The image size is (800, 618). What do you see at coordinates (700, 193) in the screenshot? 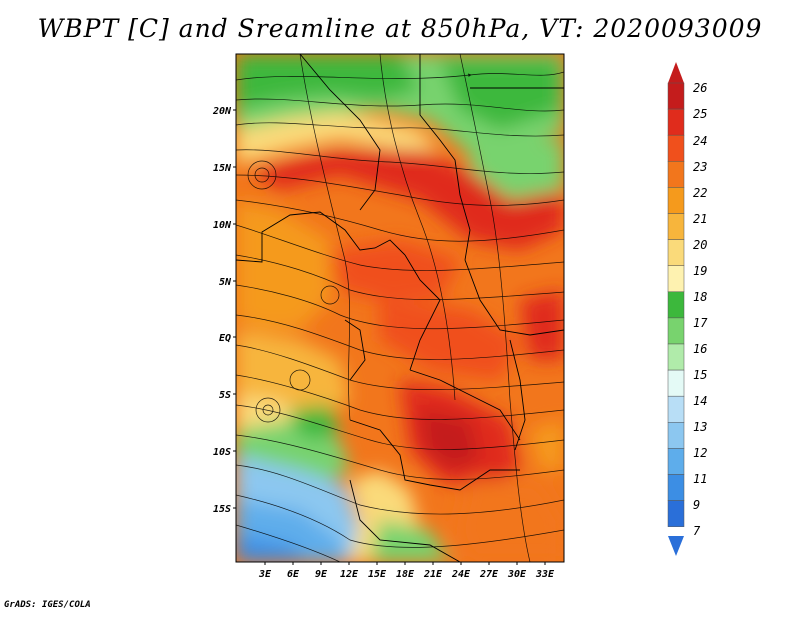
I see `colorbar-label: 22` at bounding box center [700, 193].